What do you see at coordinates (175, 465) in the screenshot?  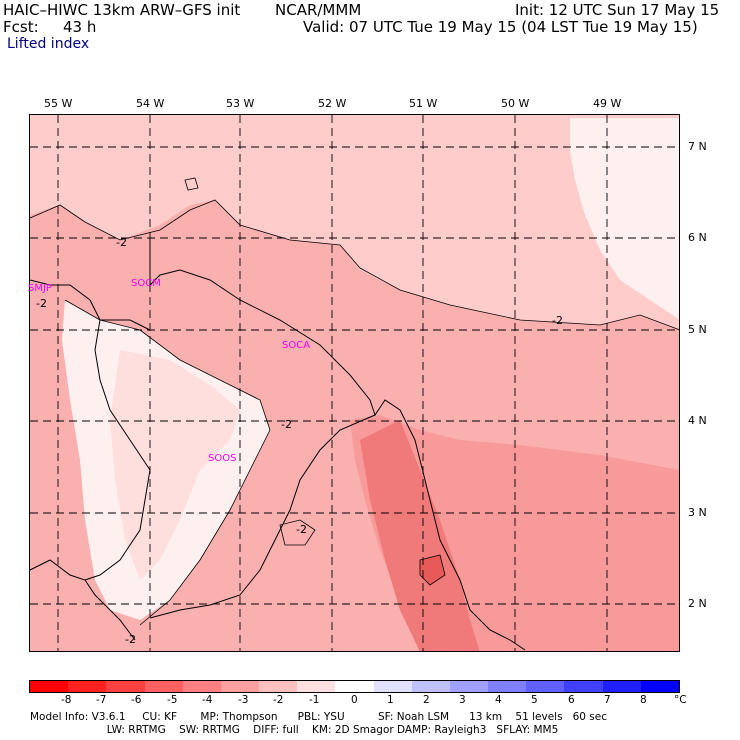 I see `shade-interior-lighter` at bounding box center [175, 465].